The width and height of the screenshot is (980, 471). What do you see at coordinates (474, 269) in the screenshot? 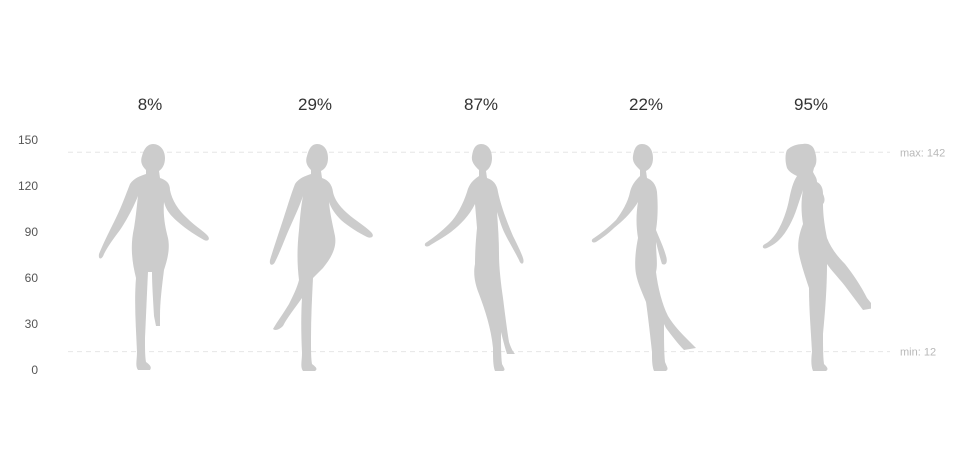
I see `figure-silhouette-fill` at bounding box center [474, 269].